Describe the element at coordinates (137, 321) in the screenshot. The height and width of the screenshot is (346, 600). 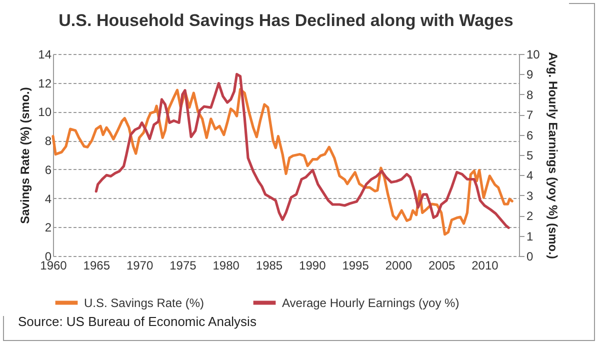
I see `source-note: Source: US Bureau of Economic Analysis` at that location.